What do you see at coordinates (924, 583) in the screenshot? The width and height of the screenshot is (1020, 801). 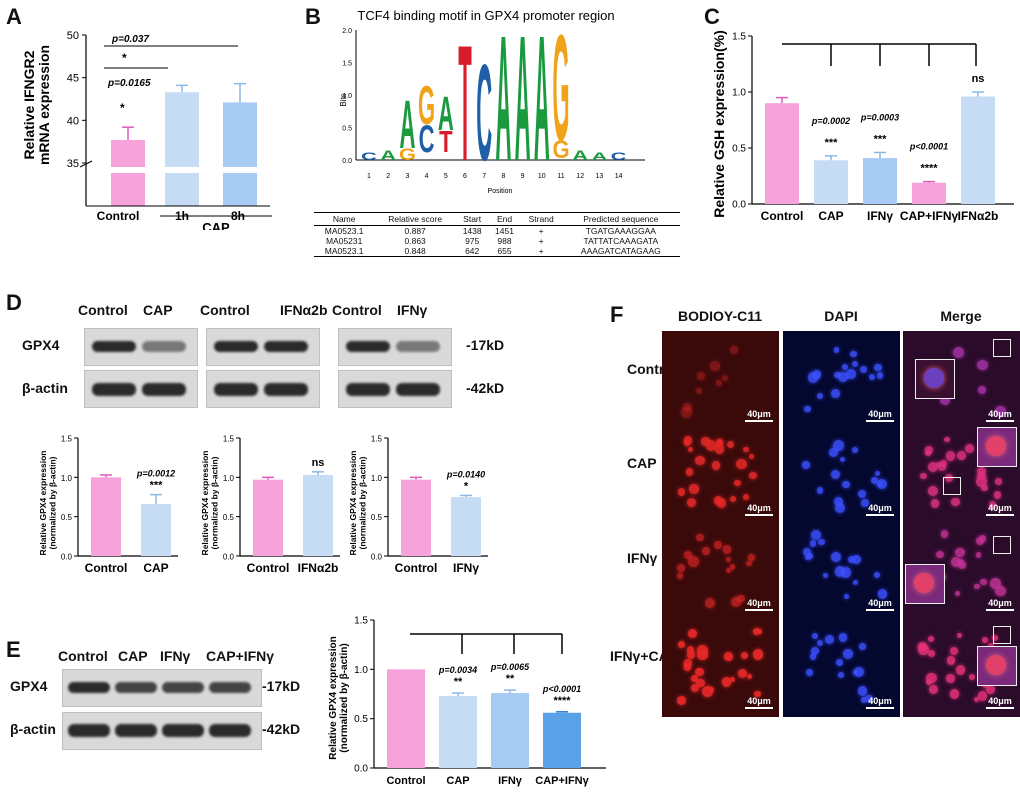 I see `zoomed-cell` at bounding box center [924, 583].